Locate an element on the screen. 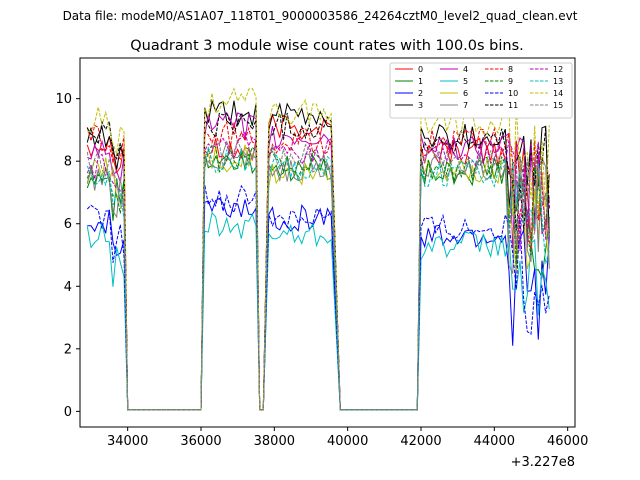 This screenshot has width=640, height=480. legend-label-14: 14 is located at coordinates (558, 93).